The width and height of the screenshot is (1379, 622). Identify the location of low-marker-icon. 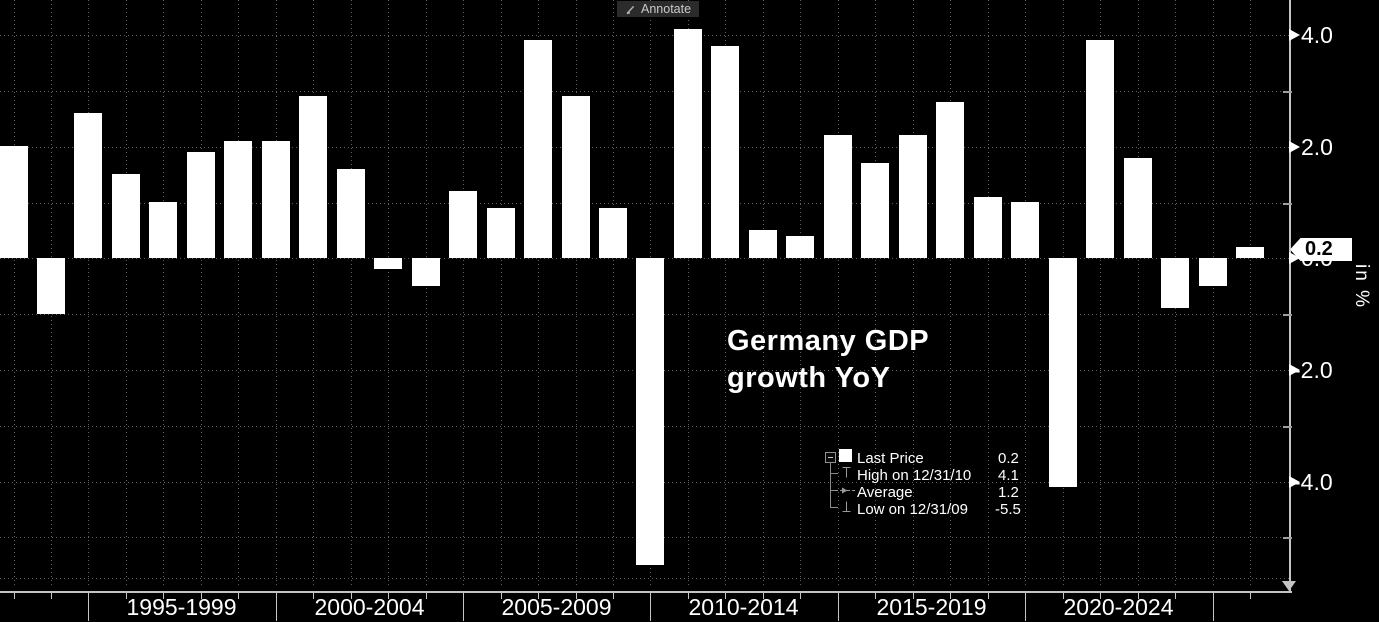
(846, 506).